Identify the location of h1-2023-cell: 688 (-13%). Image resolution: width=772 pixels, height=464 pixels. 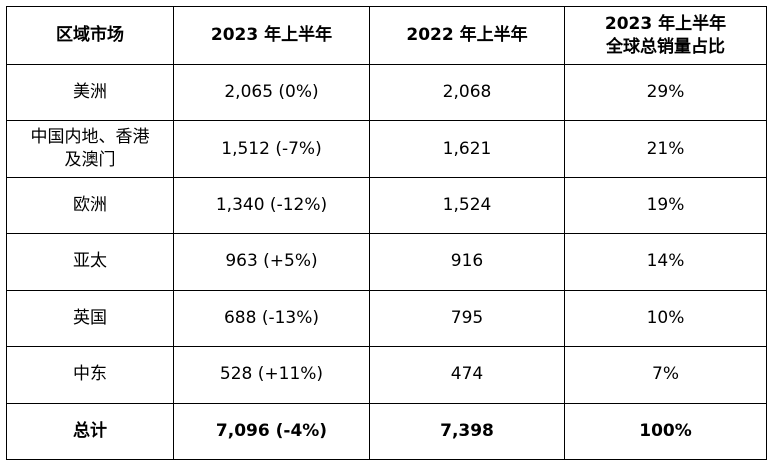
(271, 318).